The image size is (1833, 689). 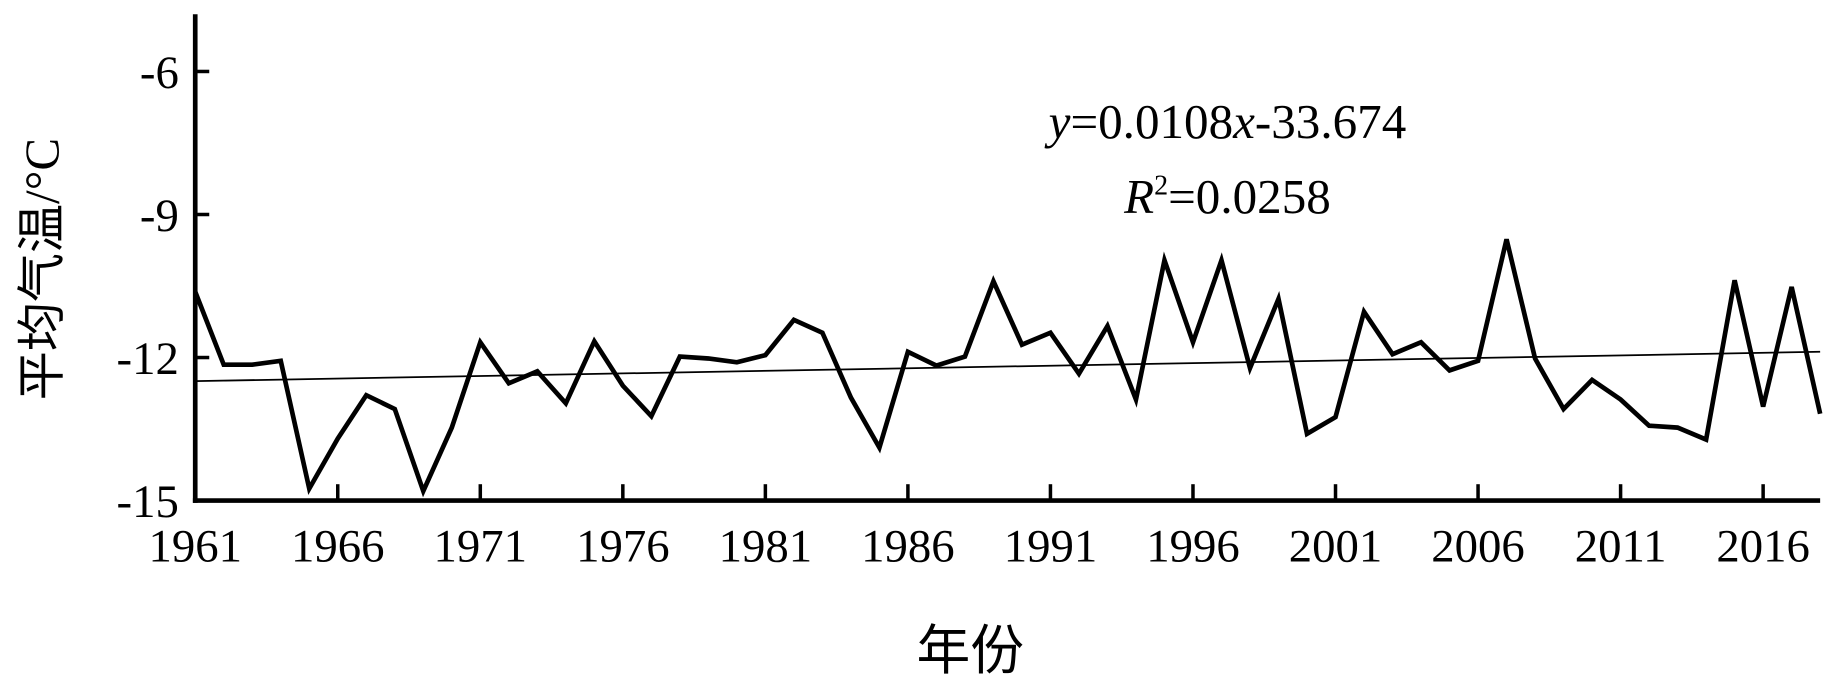 I want to click on x-tick-label: 2016, so click(x=1763, y=546).